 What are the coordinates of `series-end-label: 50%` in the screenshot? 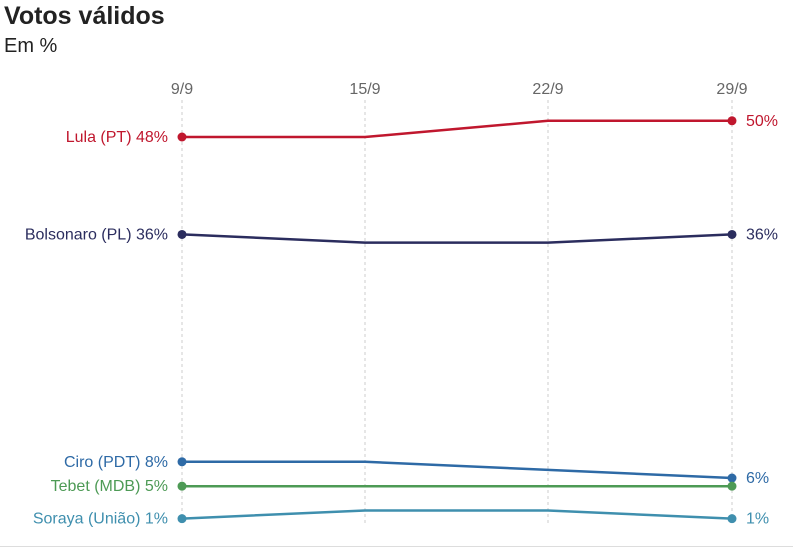 It's located at (762, 121).